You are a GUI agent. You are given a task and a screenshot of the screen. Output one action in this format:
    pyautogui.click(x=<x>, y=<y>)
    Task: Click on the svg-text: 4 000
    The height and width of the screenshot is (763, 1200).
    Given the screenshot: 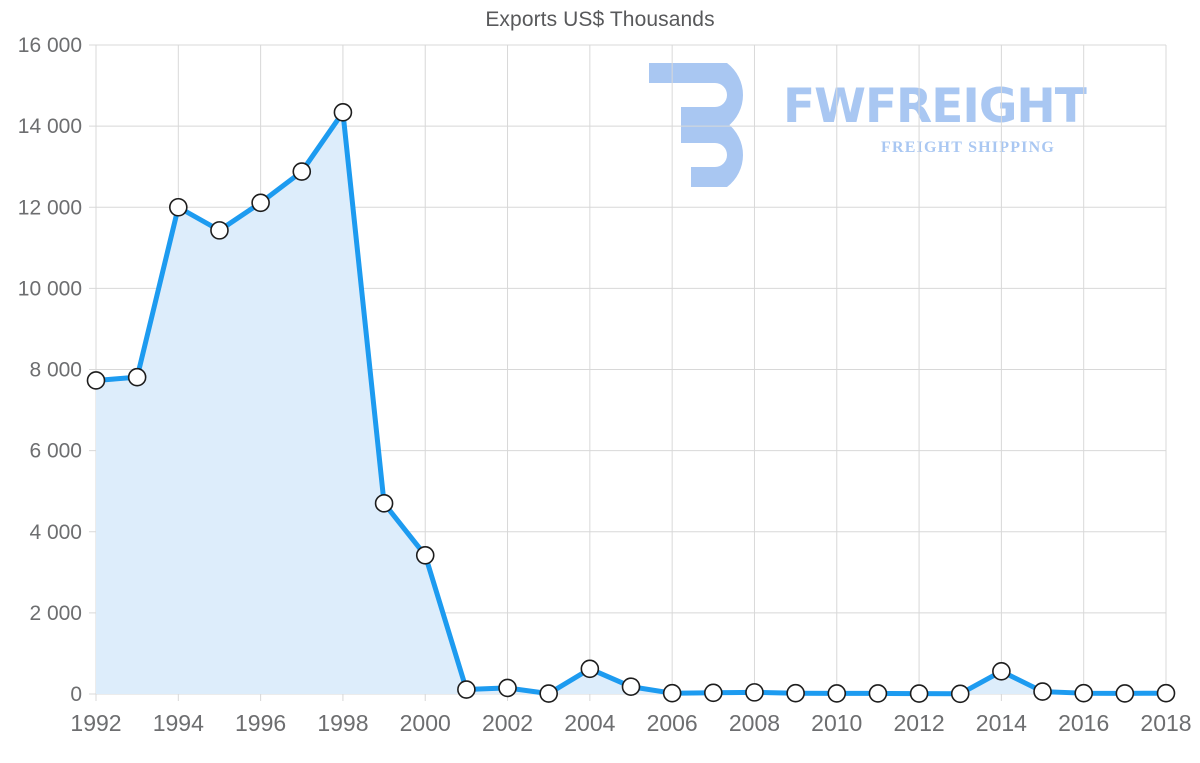 What is the action you would take?
    pyautogui.click(x=55, y=532)
    